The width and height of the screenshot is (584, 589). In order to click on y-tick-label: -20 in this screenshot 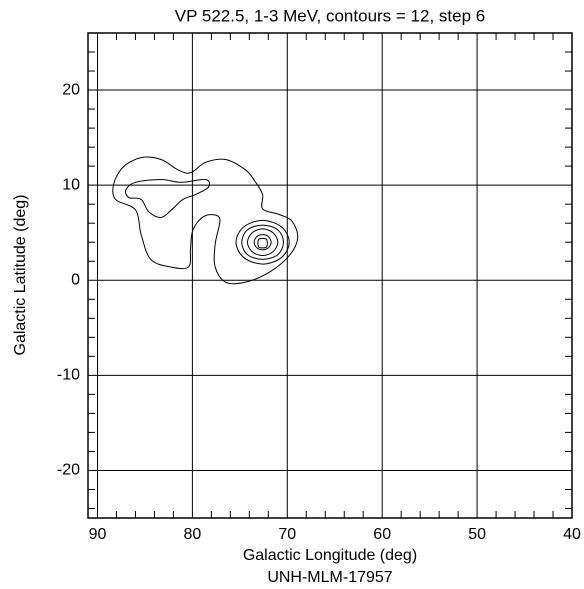, I will do `click(68, 470)`.